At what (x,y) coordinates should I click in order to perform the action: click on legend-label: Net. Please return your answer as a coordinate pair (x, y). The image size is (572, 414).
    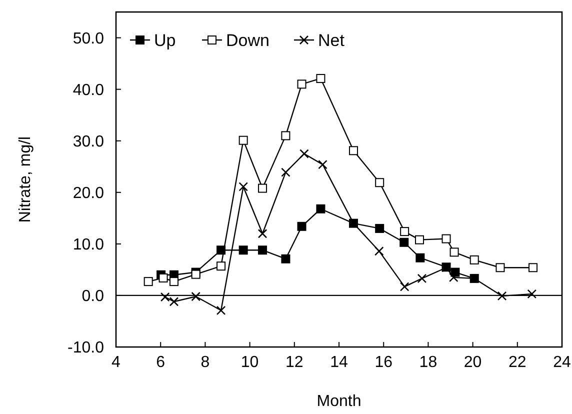
    Looking at the image, I should click on (331, 40).